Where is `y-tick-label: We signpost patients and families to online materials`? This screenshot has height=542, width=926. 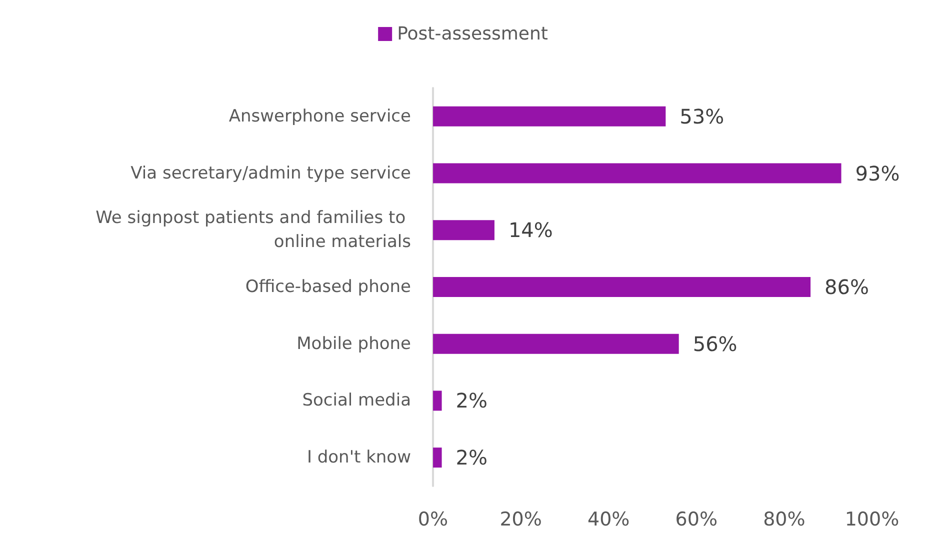
y-tick-label: We signpost patients and families to online materials is located at coordinates (254, 230).